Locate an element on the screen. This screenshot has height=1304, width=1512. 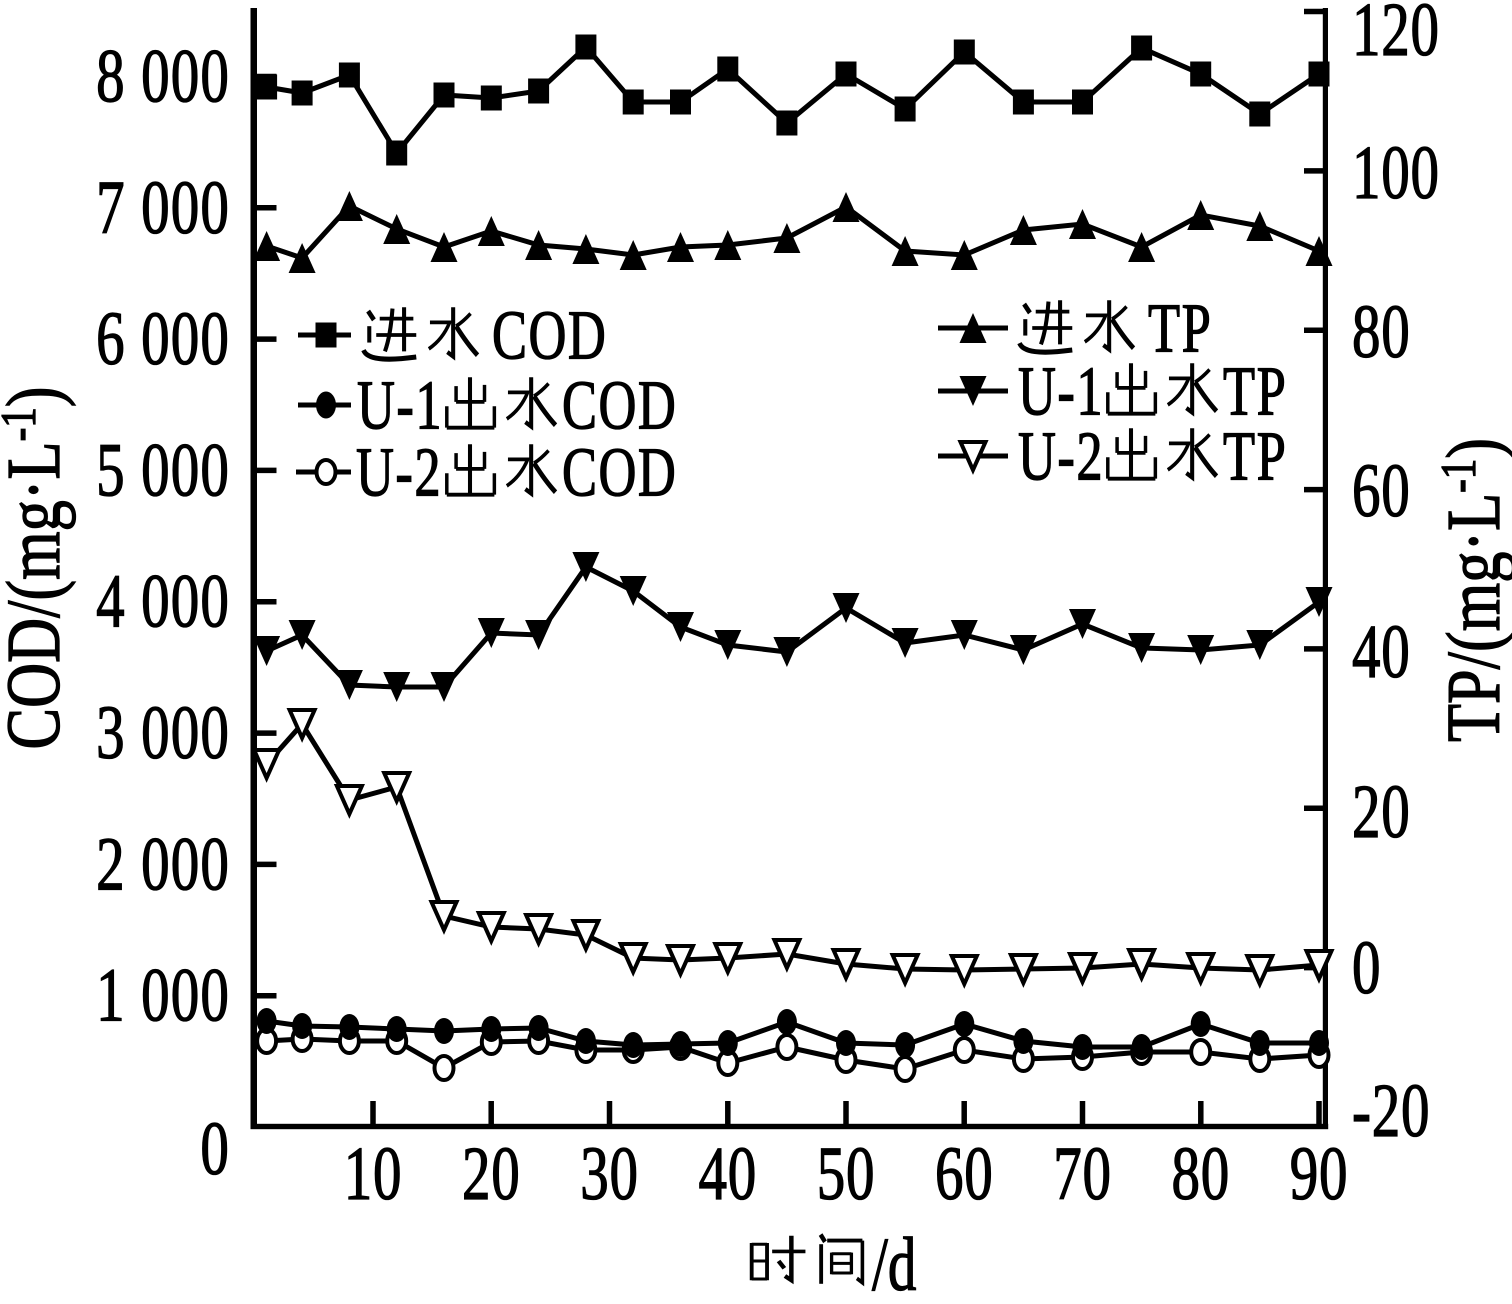
svg-text: 10 is located at coordinates (373, 1173).